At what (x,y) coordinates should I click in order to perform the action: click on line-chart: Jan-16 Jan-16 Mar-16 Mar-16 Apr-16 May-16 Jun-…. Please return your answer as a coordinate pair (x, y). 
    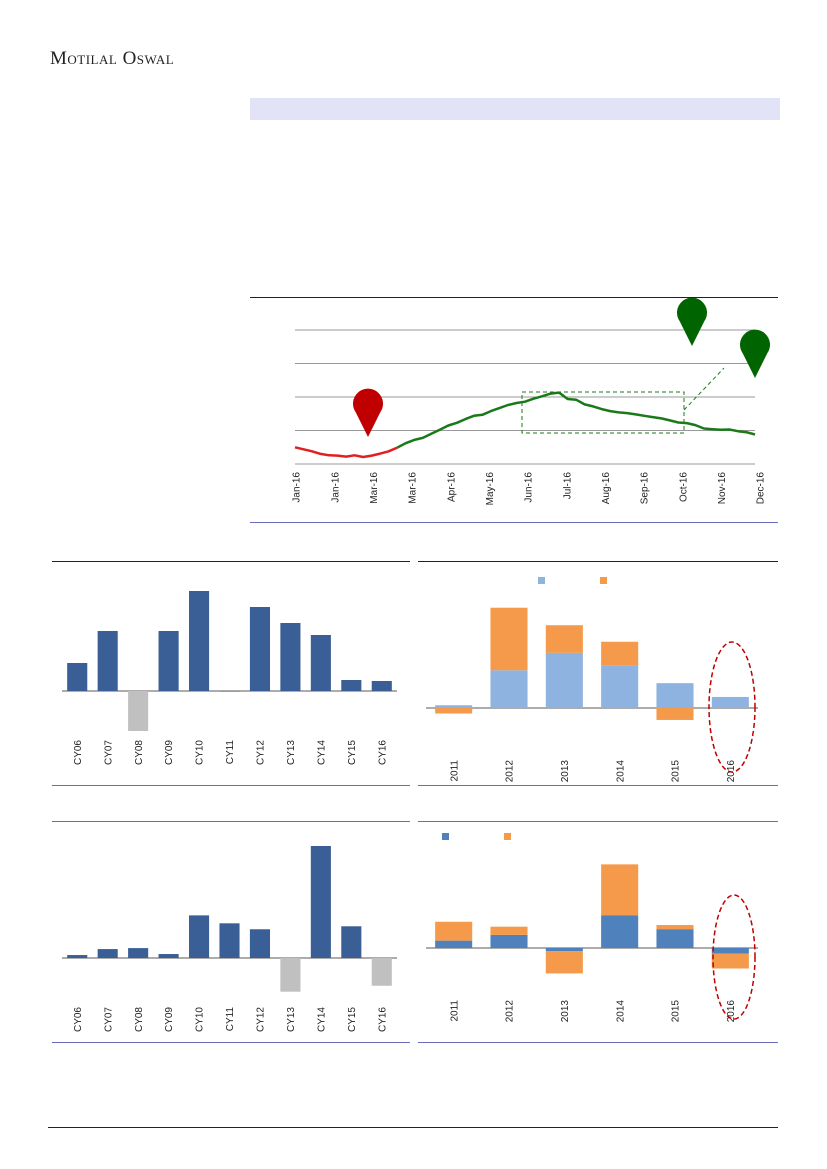
    Looking at the image, I should click on (531, 402).